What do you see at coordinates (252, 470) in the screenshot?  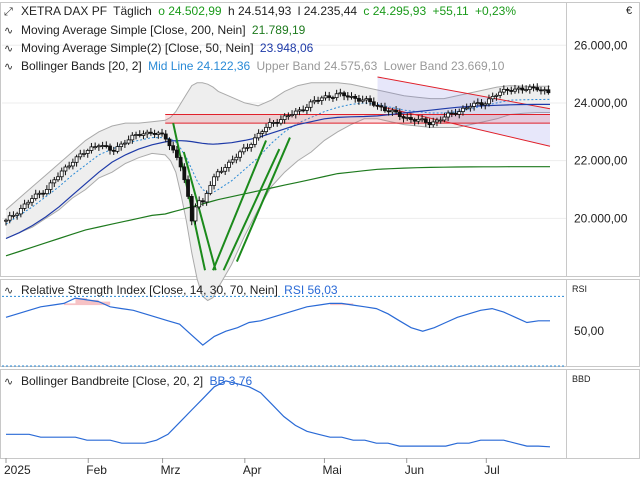 I see `x-tick-label: Apr` at bounding box center [252, 470].